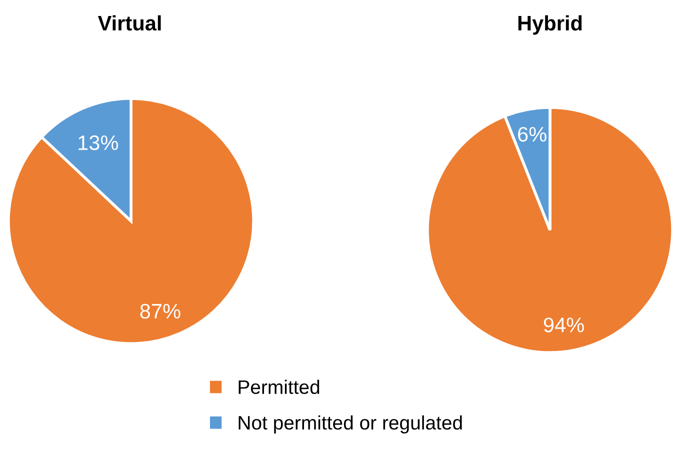 The width and height of the screenshot is (673, 451). Describe the element at coordinates (98, 142) in the screenshot. I see `data-label: 13%` at that location.